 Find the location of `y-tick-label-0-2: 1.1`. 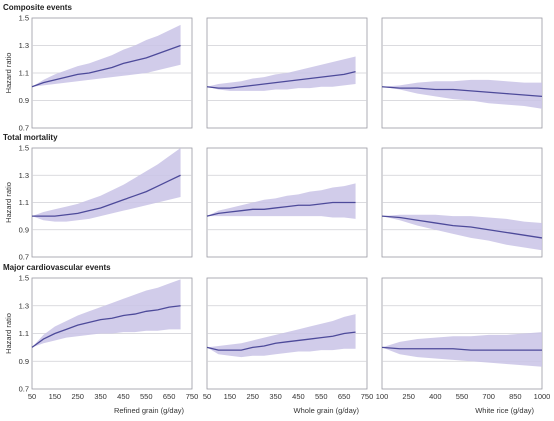

y-tick-label-0-2: 1.1 is located at coordinates (24, 73).